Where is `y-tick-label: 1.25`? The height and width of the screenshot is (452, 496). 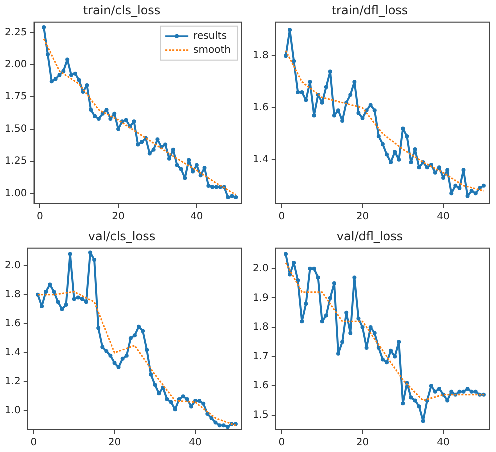
y-tick-label: 1.25 is located at coordinates (16, 162).